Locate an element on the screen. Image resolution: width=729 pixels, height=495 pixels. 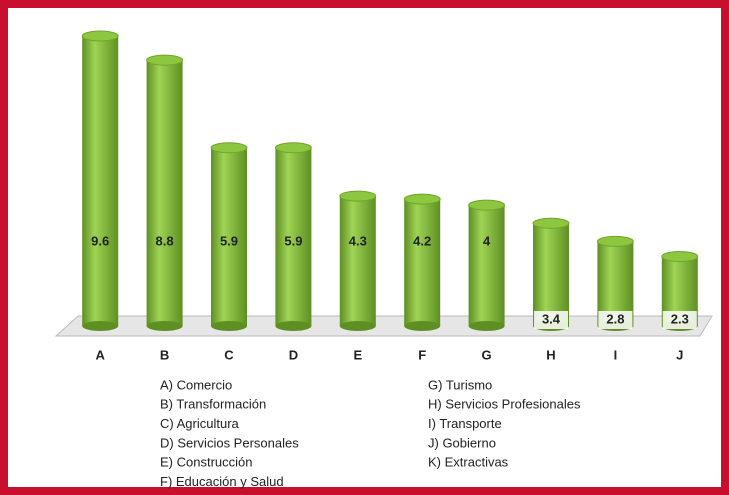
legend-text: I) Transporte is located at coordinates (465, 423).